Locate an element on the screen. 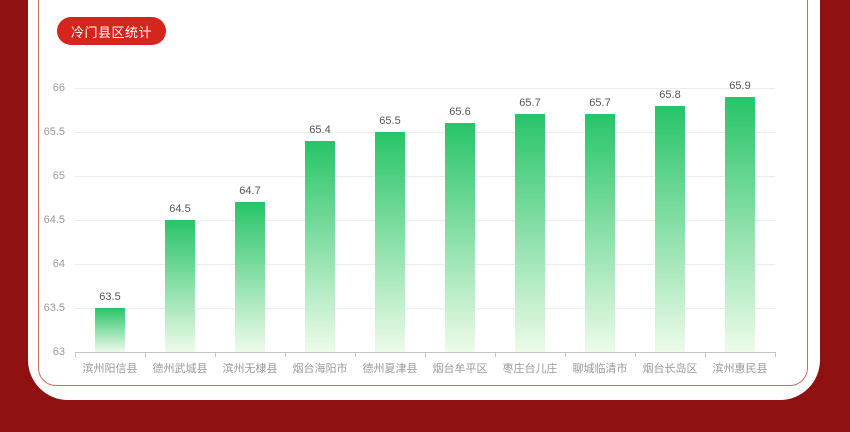 This screenshot has height=432, width=850. x-axis-label: 烟台牟平区 is located at coordinates (460, 369).